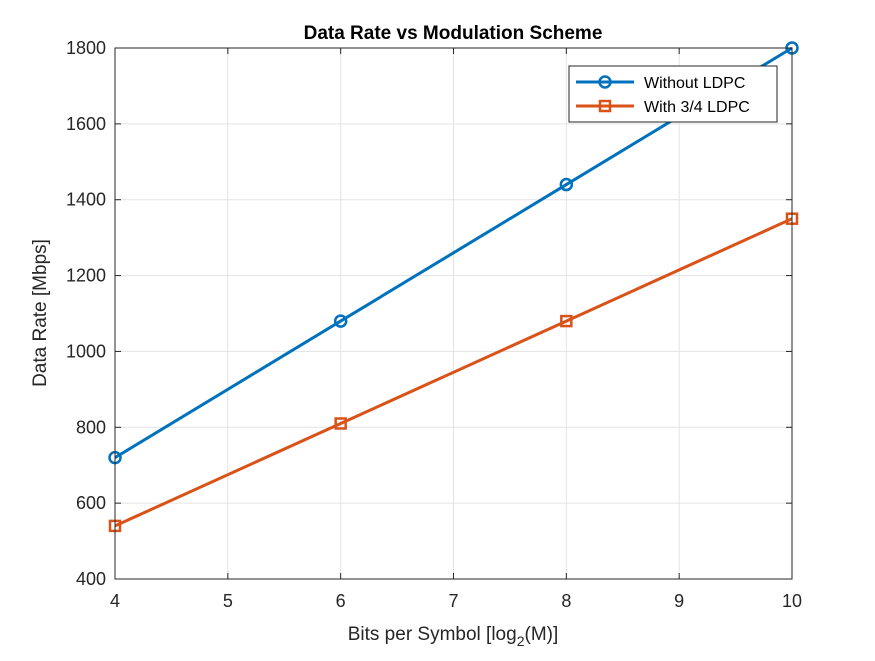  What do you see at coordinates (86, 124) in the screenshot?
I see `y-tick-label: 1600` at bounding box center [86, 124].